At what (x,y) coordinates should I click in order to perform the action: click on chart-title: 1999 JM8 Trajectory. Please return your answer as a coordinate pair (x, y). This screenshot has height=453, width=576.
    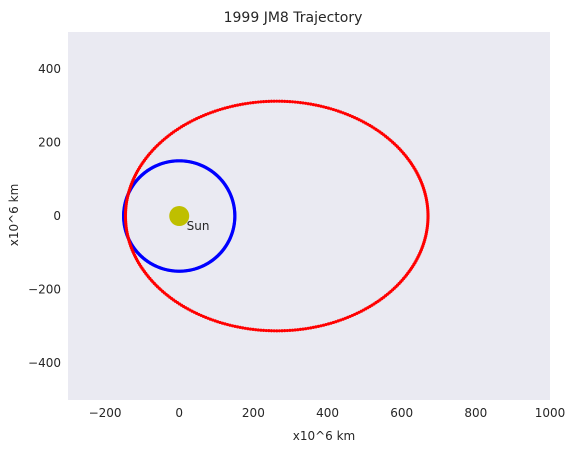
    Looking at the image, I should click on (293, 18).